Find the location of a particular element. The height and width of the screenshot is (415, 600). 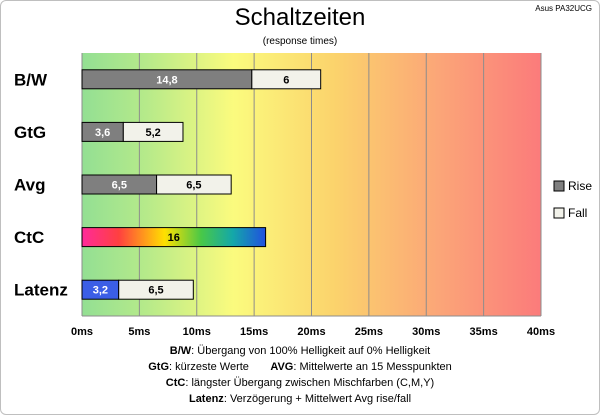

note-key: AVG is located at coordinates (282, 367).